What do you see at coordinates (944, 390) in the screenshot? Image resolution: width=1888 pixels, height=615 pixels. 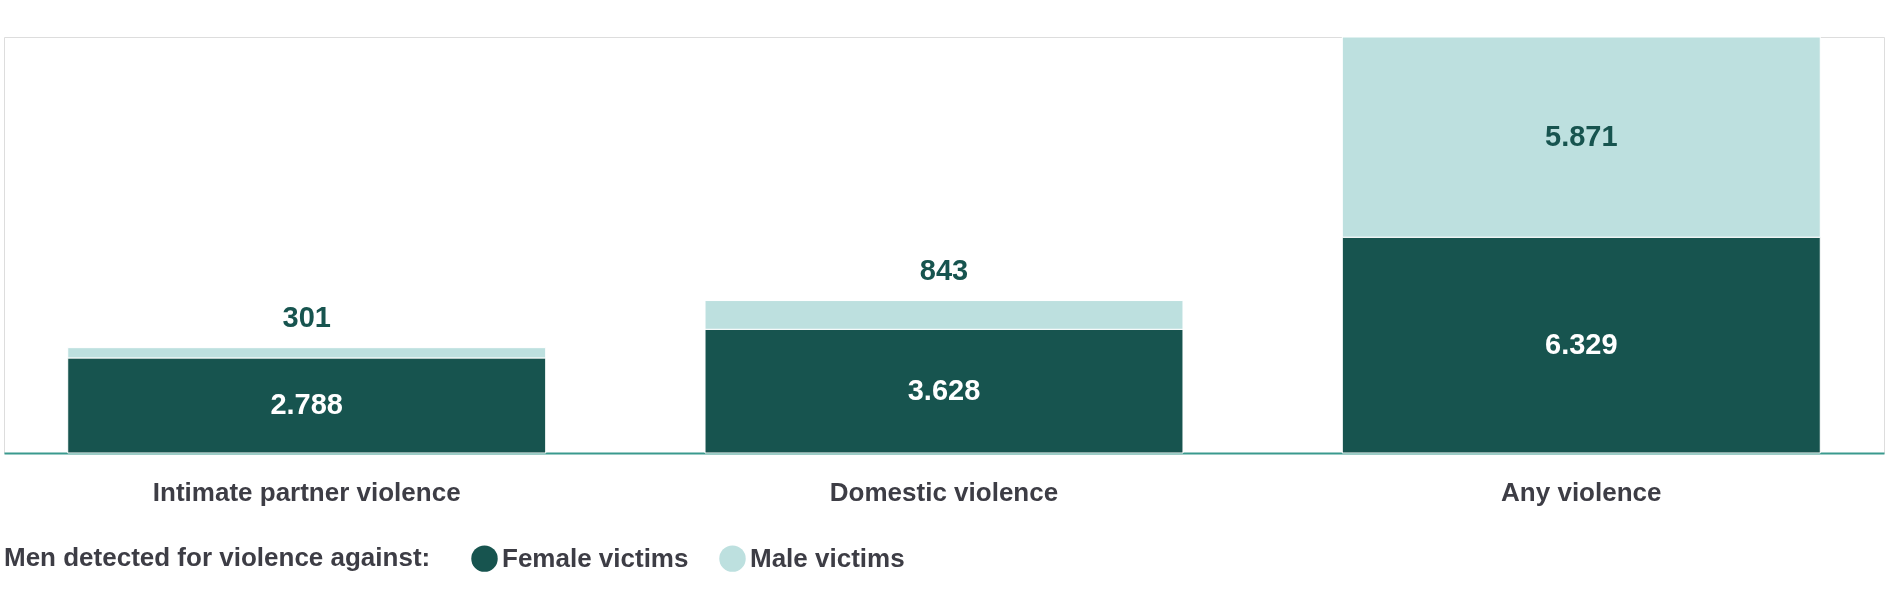 I see `data-label: 3.628` at bounding box center [944, 390].